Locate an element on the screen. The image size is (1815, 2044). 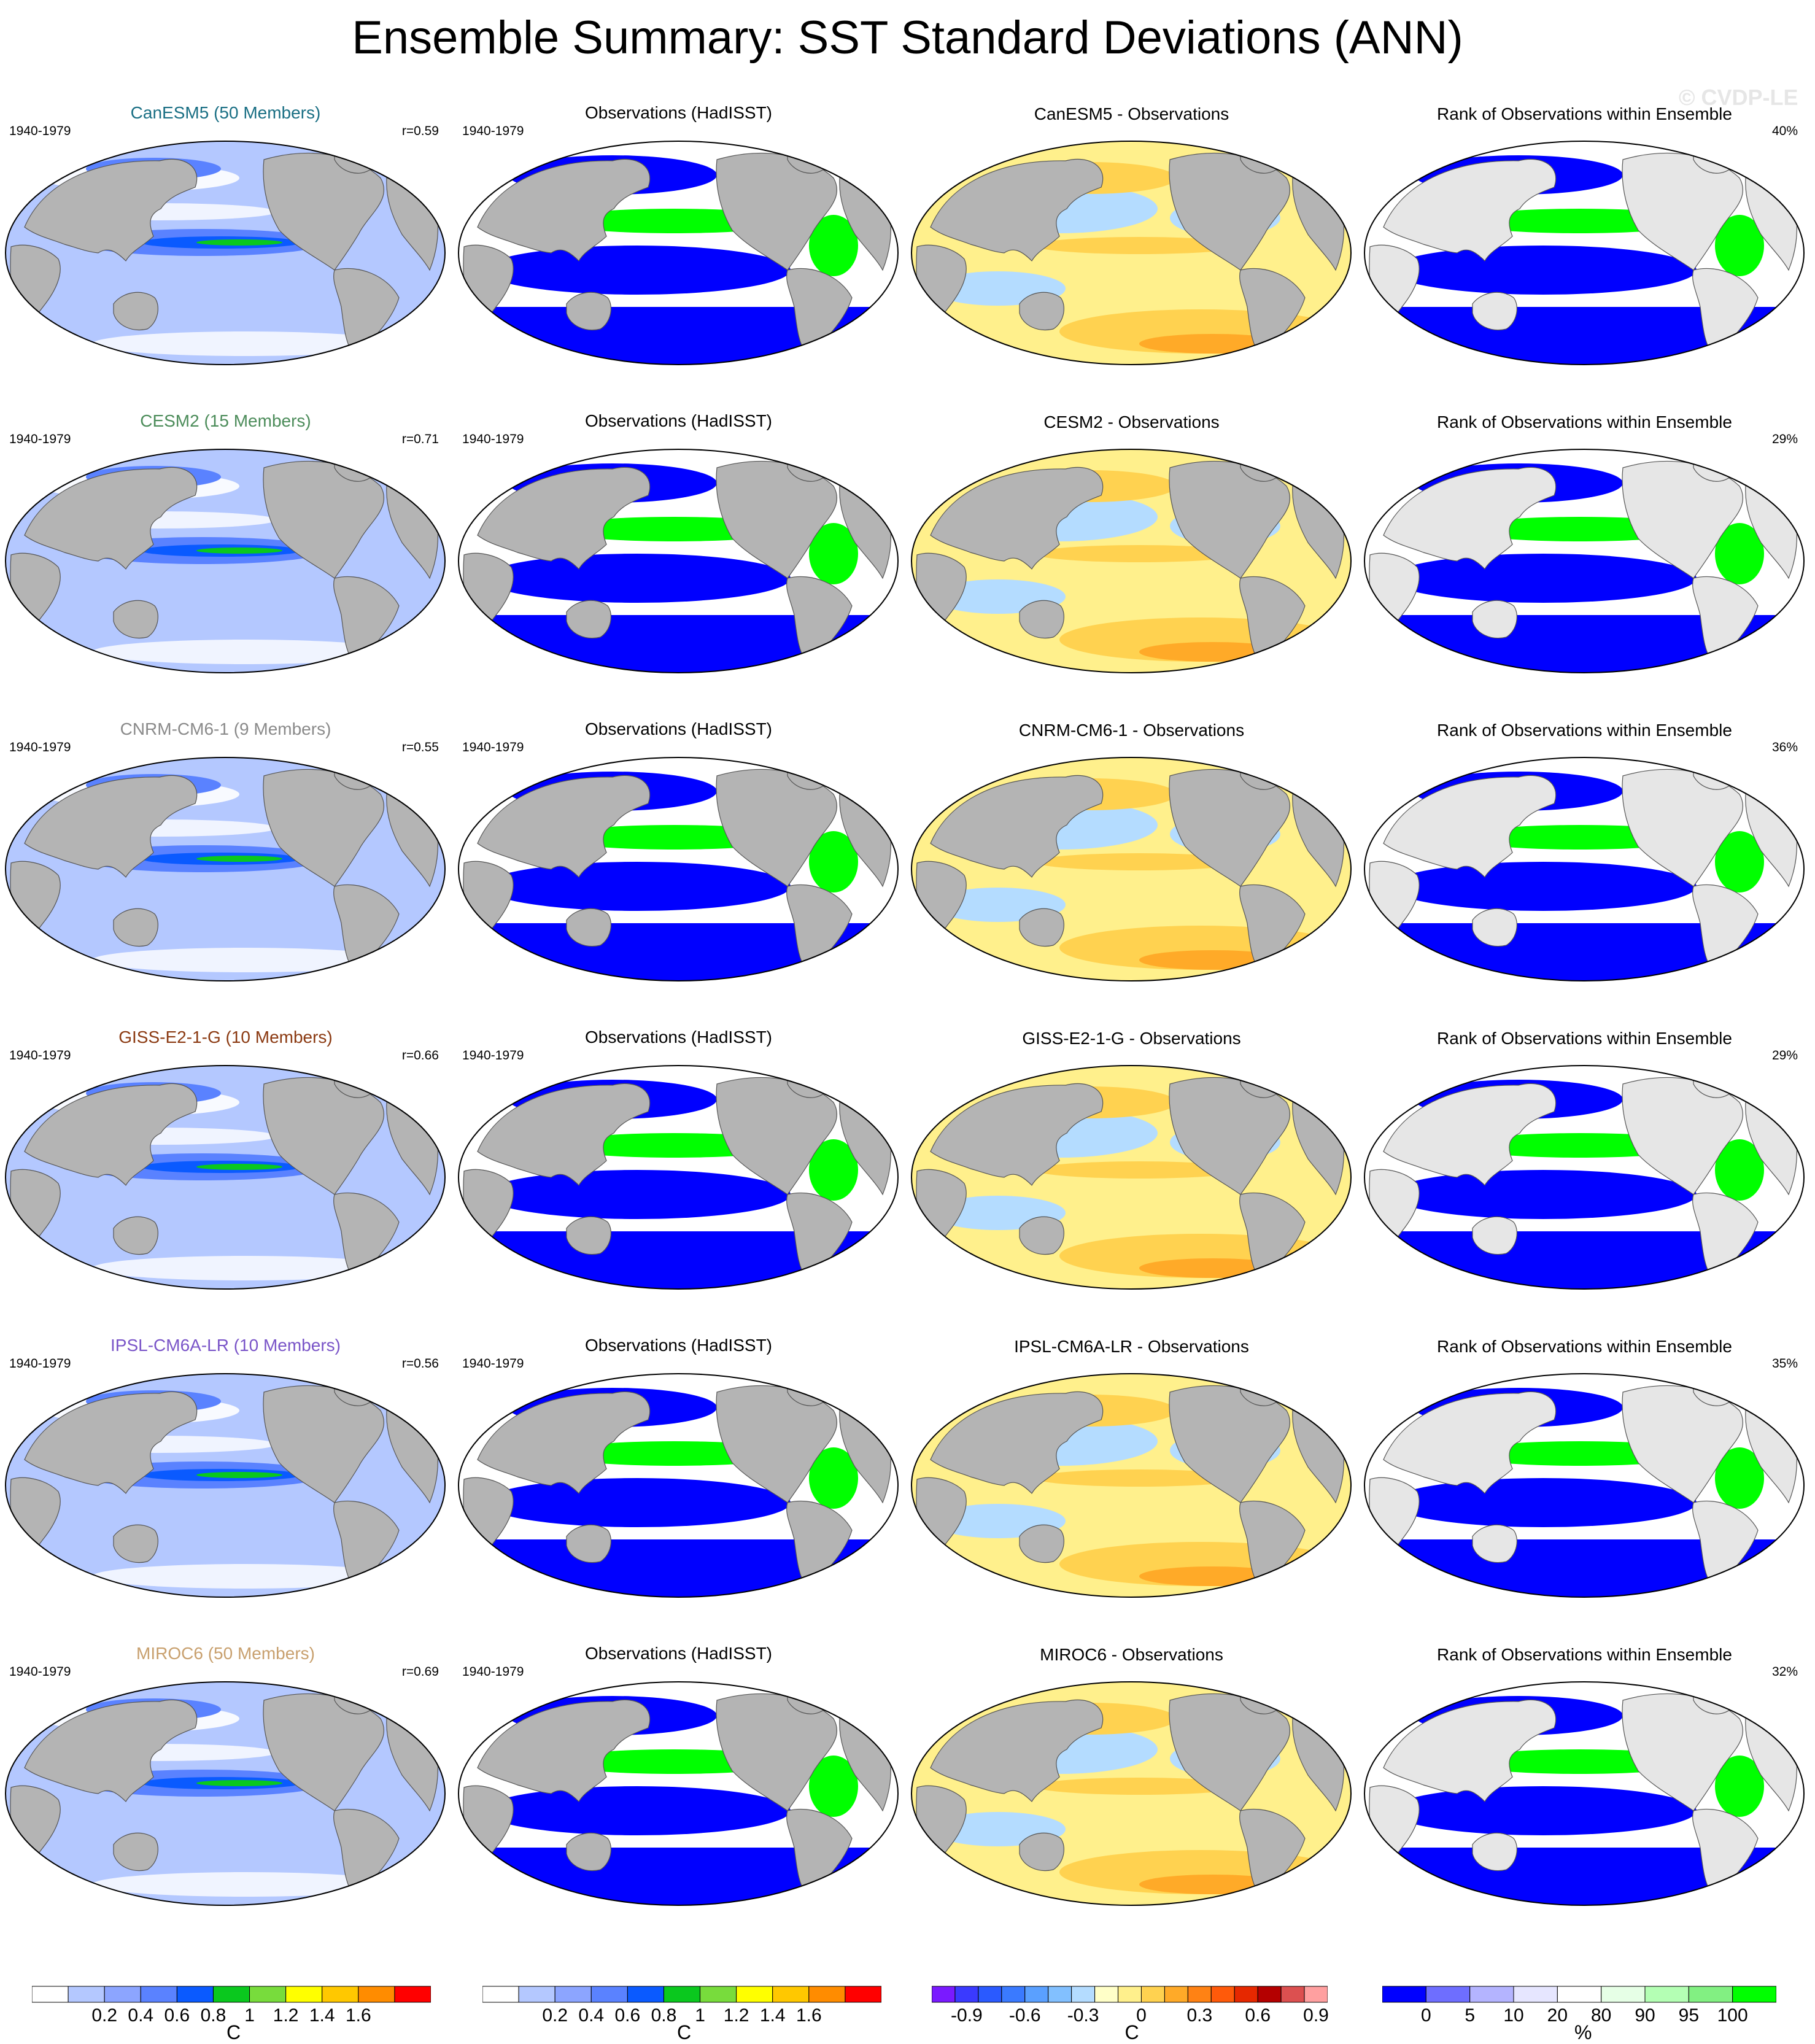
panel-mean-1: CanESM5 (50 Members) 1940-1979 r=0.59 is located at coordinates (226, 237).